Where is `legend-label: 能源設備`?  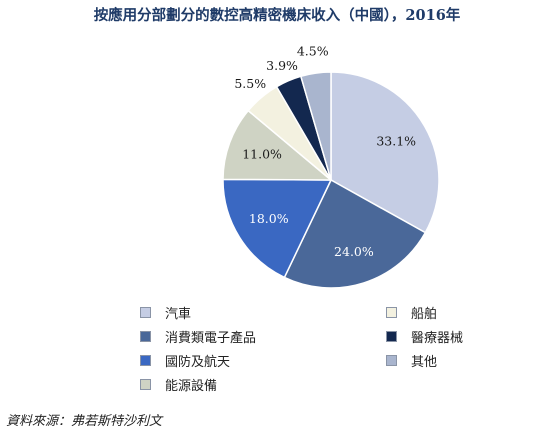 legend-label: 能源設備 is located at coordinates (191, 386).